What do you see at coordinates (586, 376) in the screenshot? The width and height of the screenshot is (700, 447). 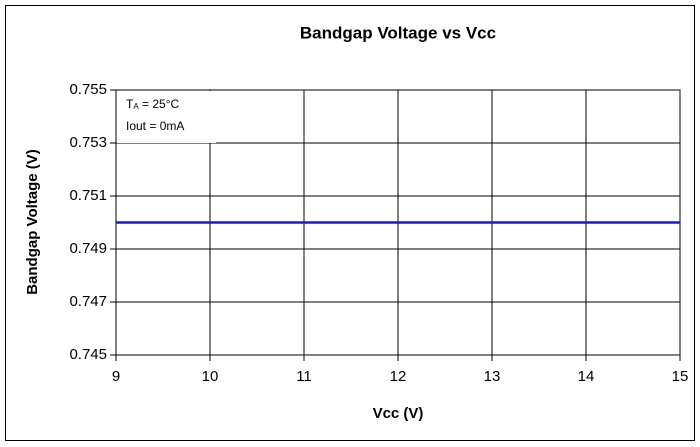 I see `x-tick-label: 14` at bounding box center [586, 376].